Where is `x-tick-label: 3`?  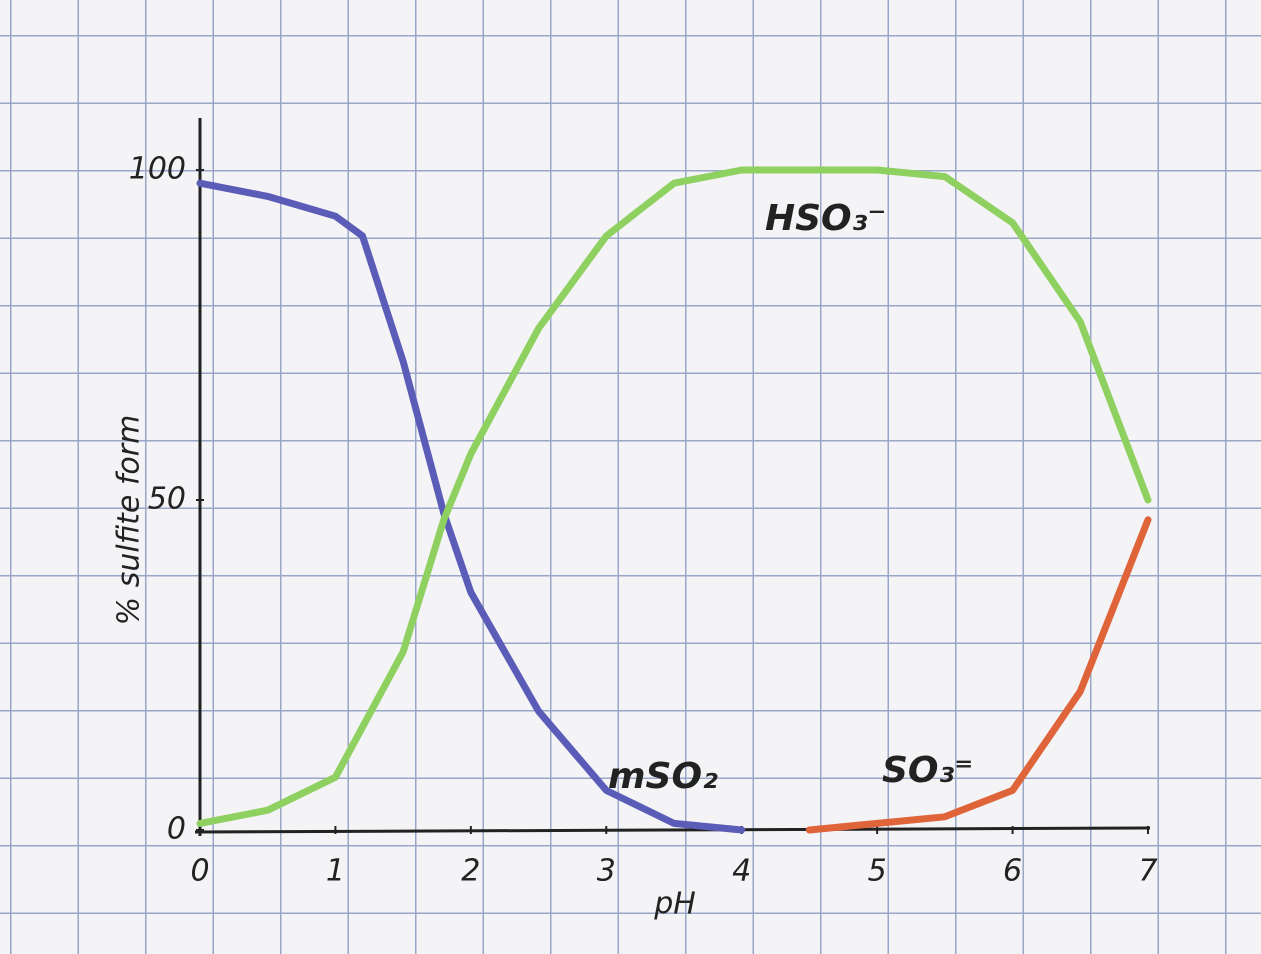 x-tick-label: 3 is located at coordinates (606, 871).